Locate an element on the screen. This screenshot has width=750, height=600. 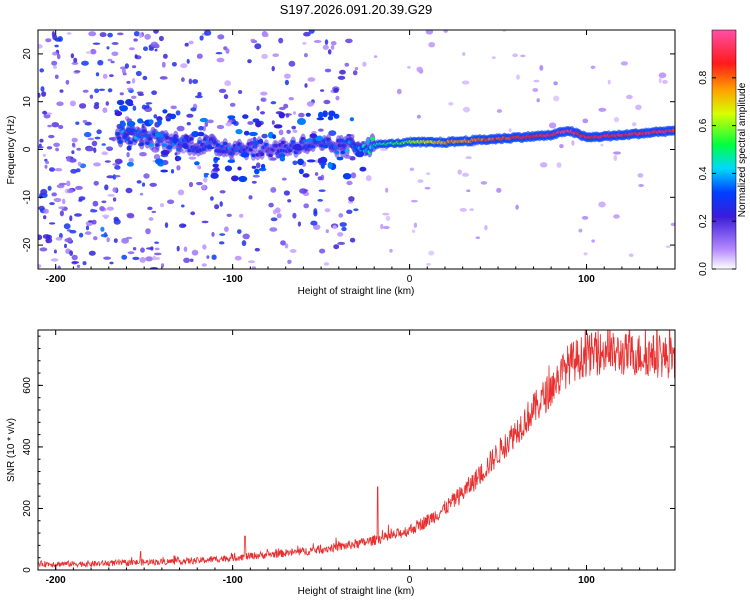
colorbar-tick-label: 0.6 is located at coordinates (703, 125).